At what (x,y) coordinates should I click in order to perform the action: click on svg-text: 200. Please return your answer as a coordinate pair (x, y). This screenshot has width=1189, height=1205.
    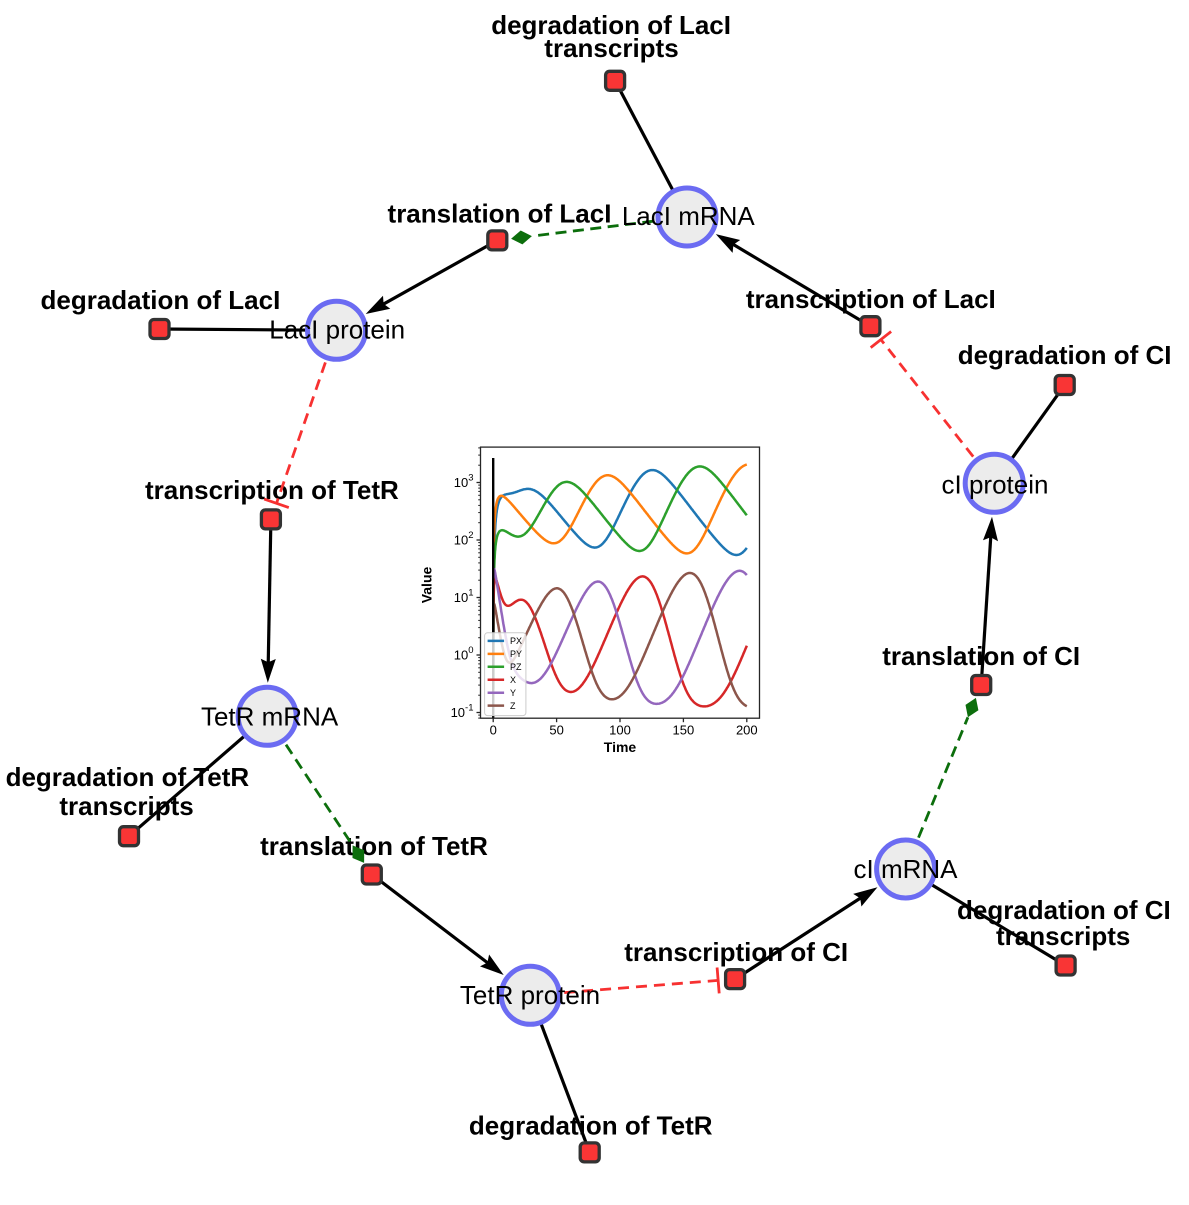
    Looking at the image, I should click on (747, 730).